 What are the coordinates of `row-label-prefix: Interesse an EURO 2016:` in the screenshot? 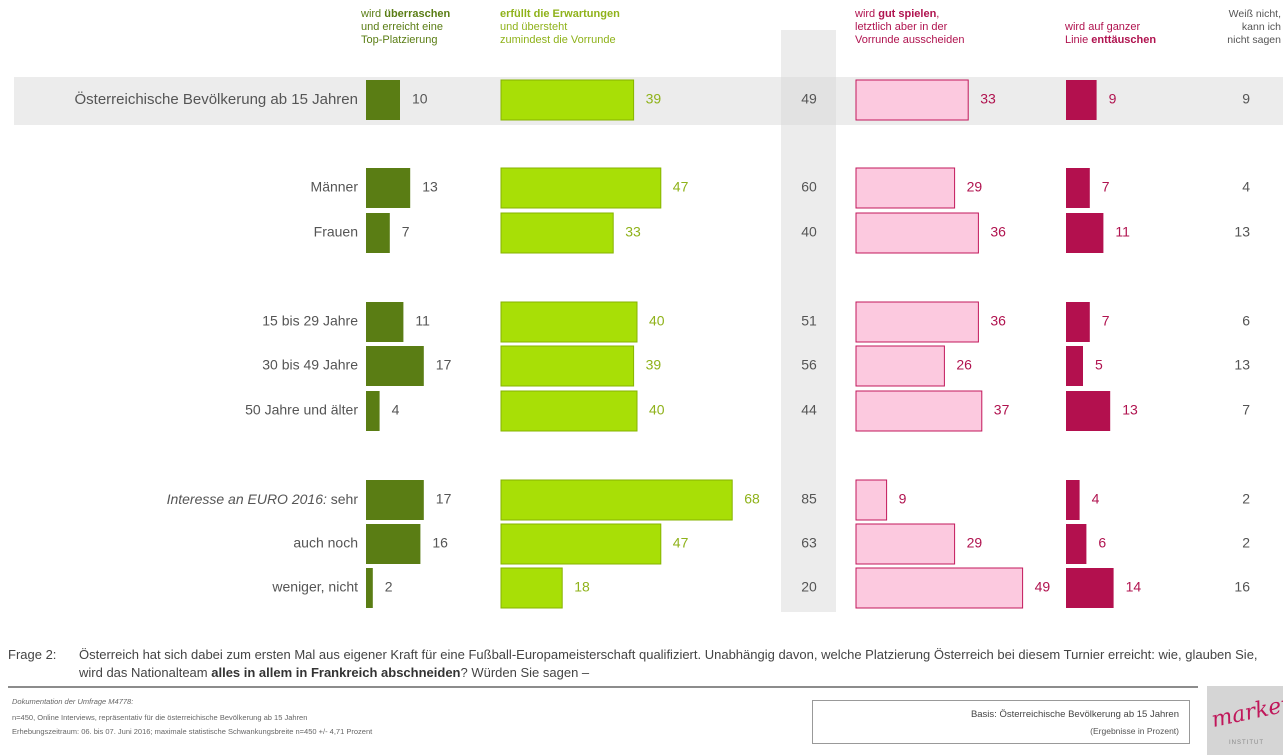 It's located at (249, 499).